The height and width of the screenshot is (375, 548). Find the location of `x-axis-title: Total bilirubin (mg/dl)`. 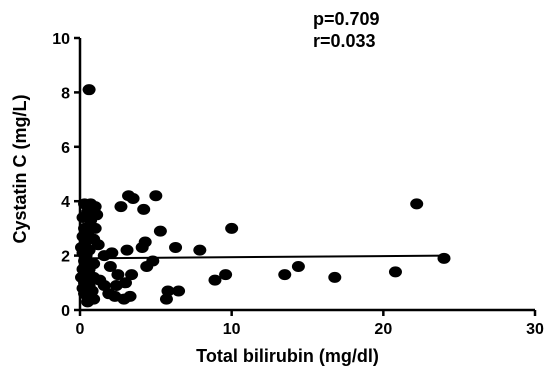

x-axis-title: Total bilirubin (mg/dl) is located at coordinates (287, 356).